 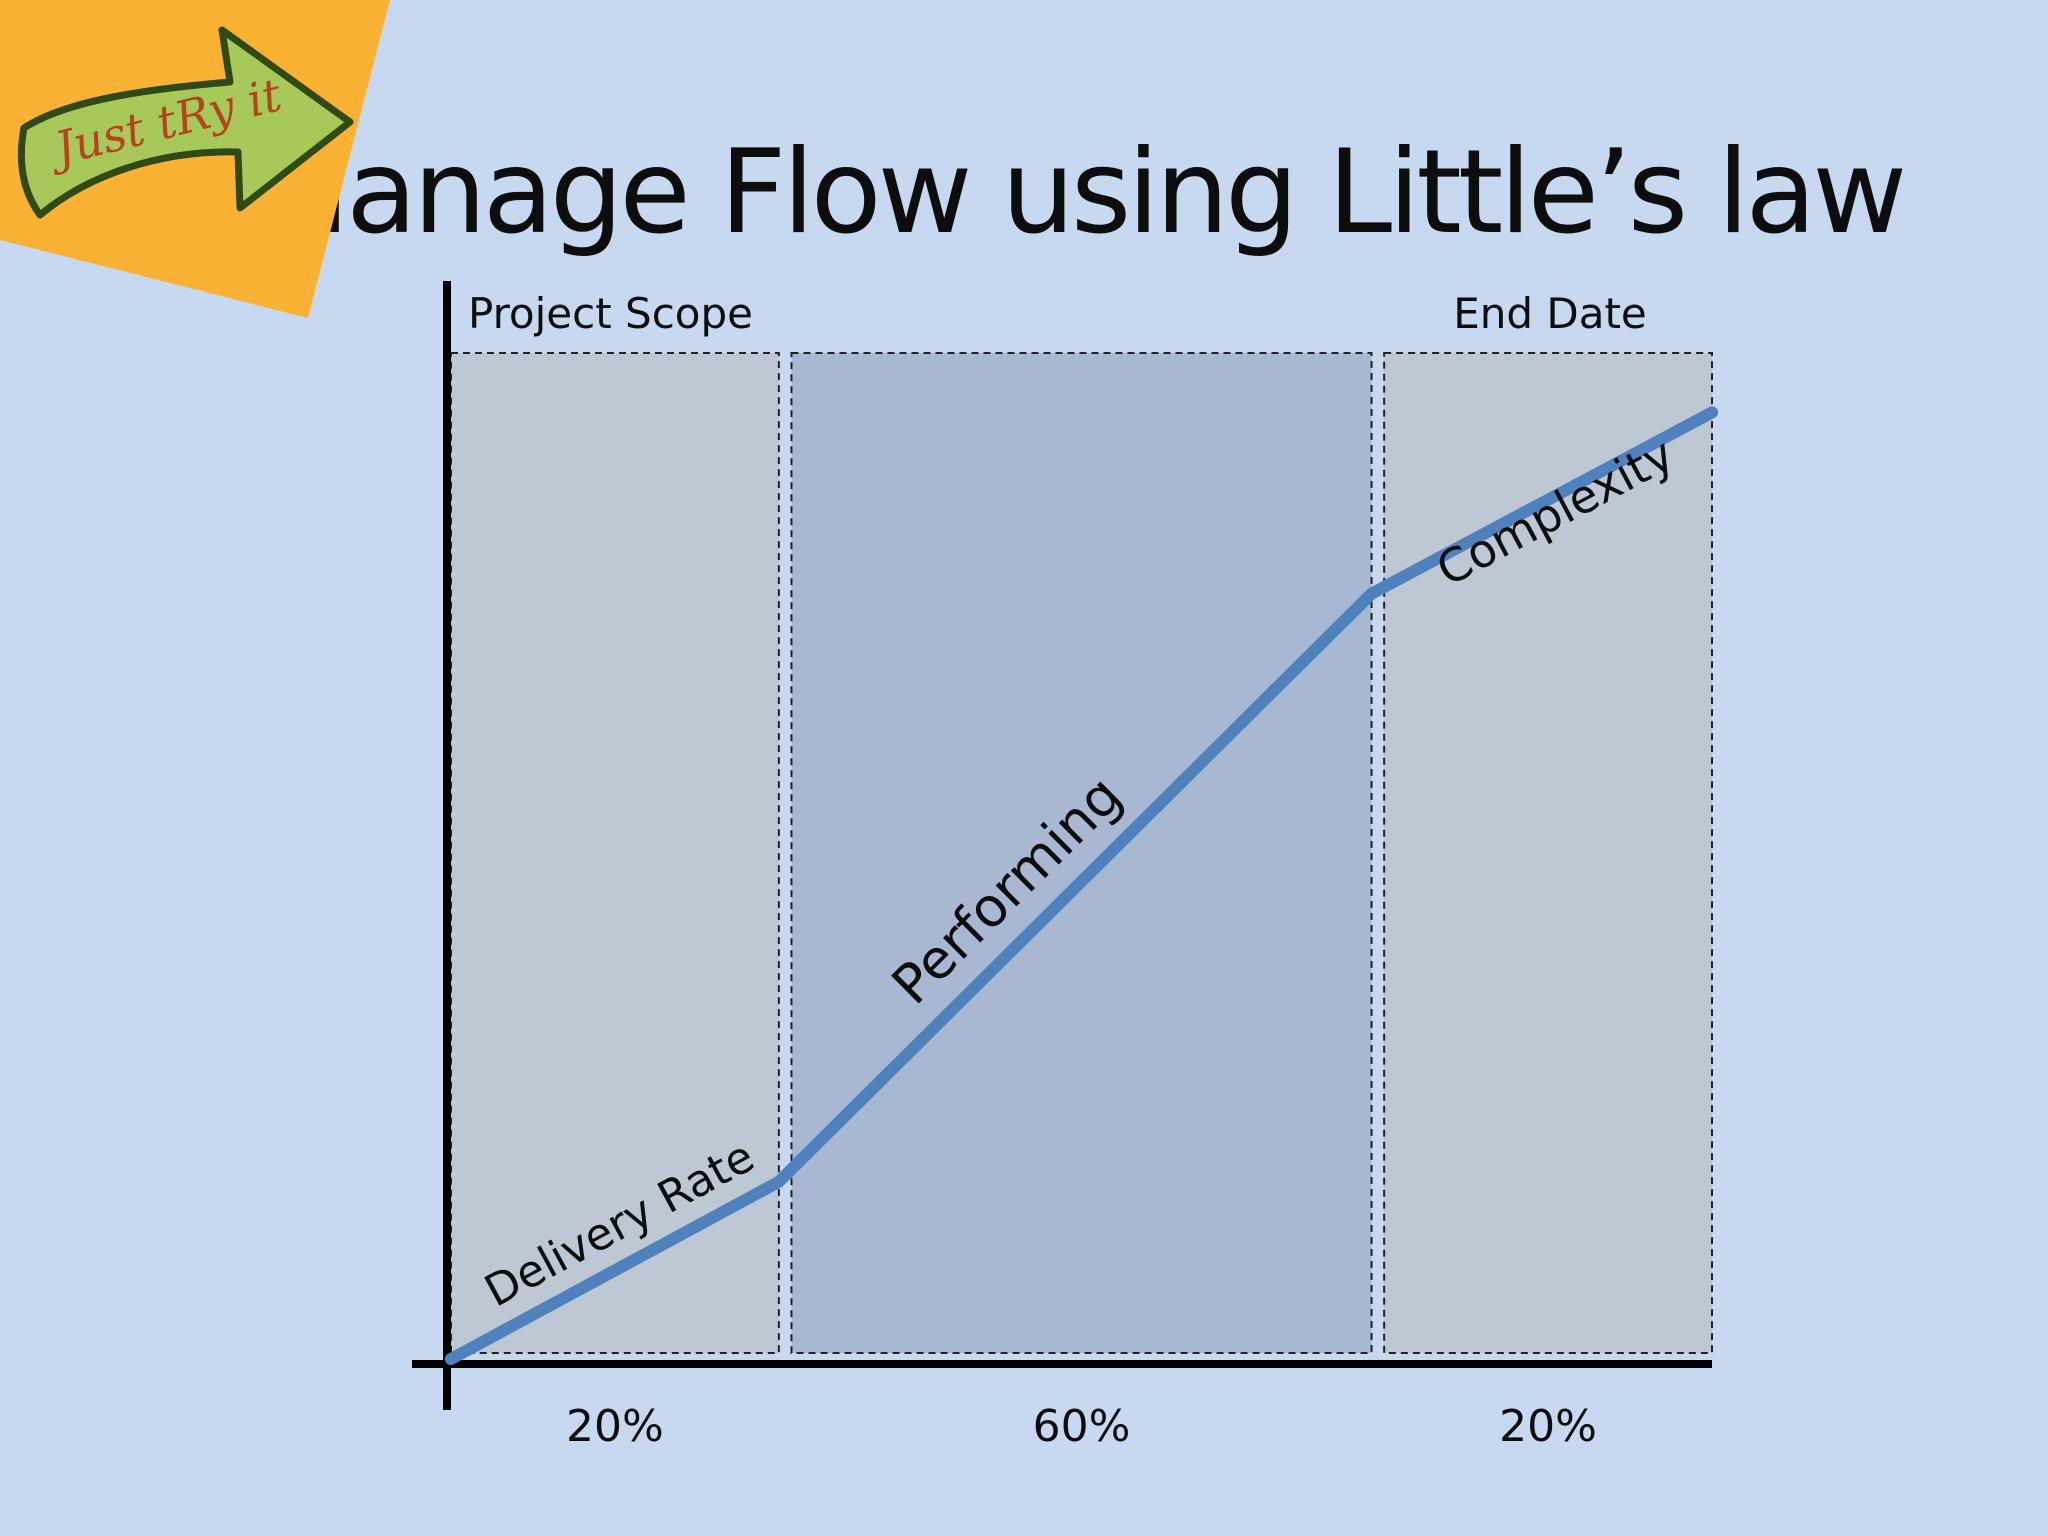 I want to click on sticky-note-logo: Just tRy it, so click(x=195, y=159).